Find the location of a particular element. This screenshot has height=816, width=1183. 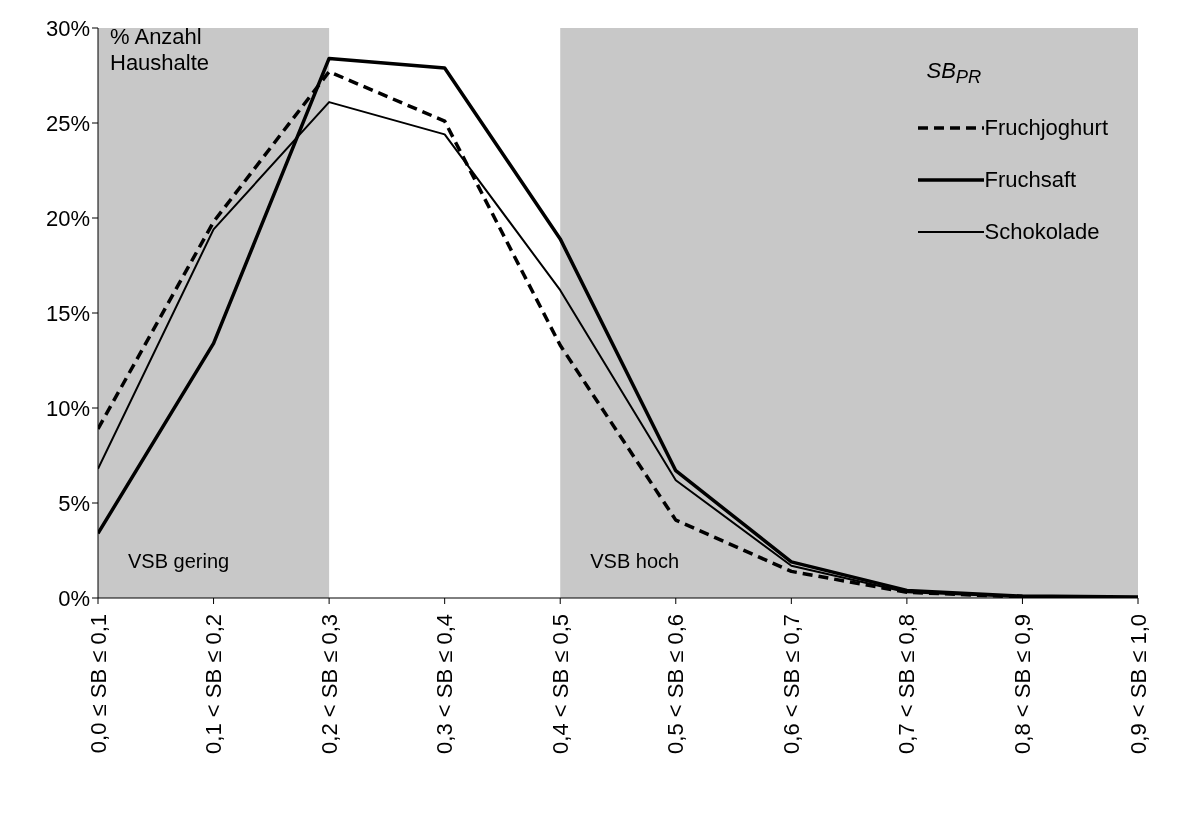

band-label: VSB gering is located at coordinates (179, 561).